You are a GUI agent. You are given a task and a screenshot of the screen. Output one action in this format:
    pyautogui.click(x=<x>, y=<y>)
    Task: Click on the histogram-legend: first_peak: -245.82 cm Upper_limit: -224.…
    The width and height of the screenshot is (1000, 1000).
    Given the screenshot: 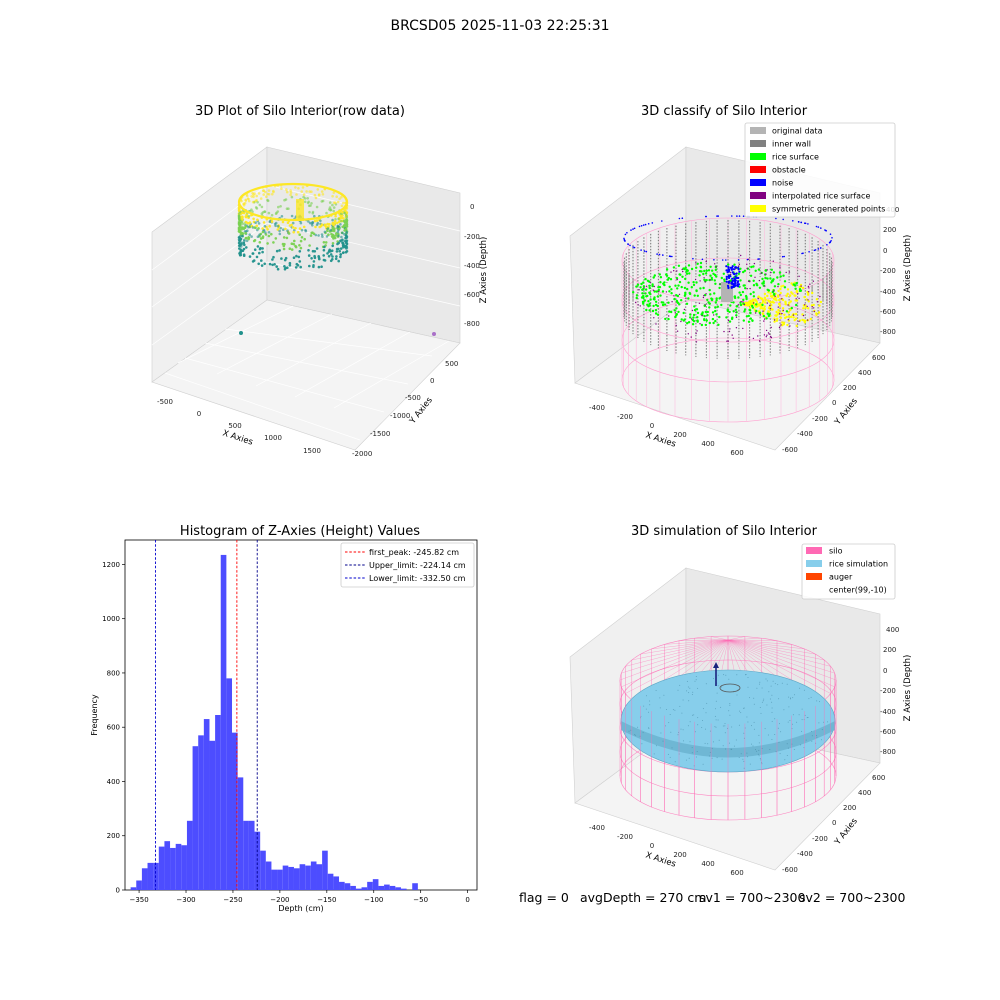 What is the action you would take?
    pyautogui.click(x=407, y=565)
    